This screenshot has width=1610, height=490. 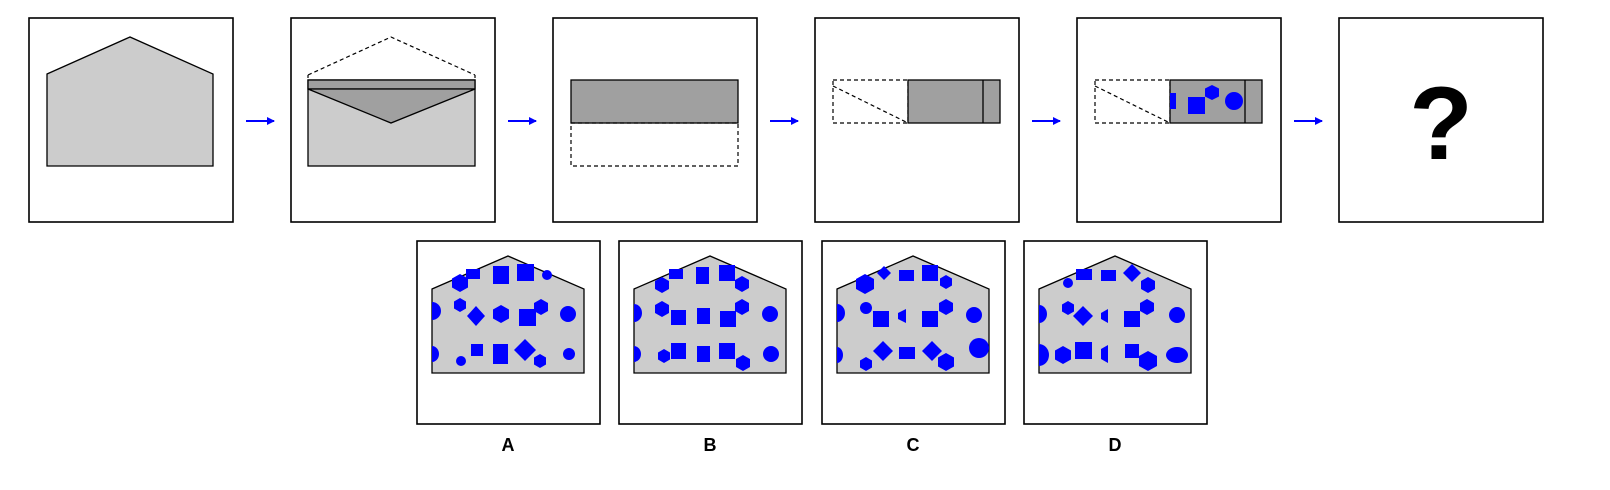 I want to click on hexagon-hole-shape, so click(x=1212, y=92).